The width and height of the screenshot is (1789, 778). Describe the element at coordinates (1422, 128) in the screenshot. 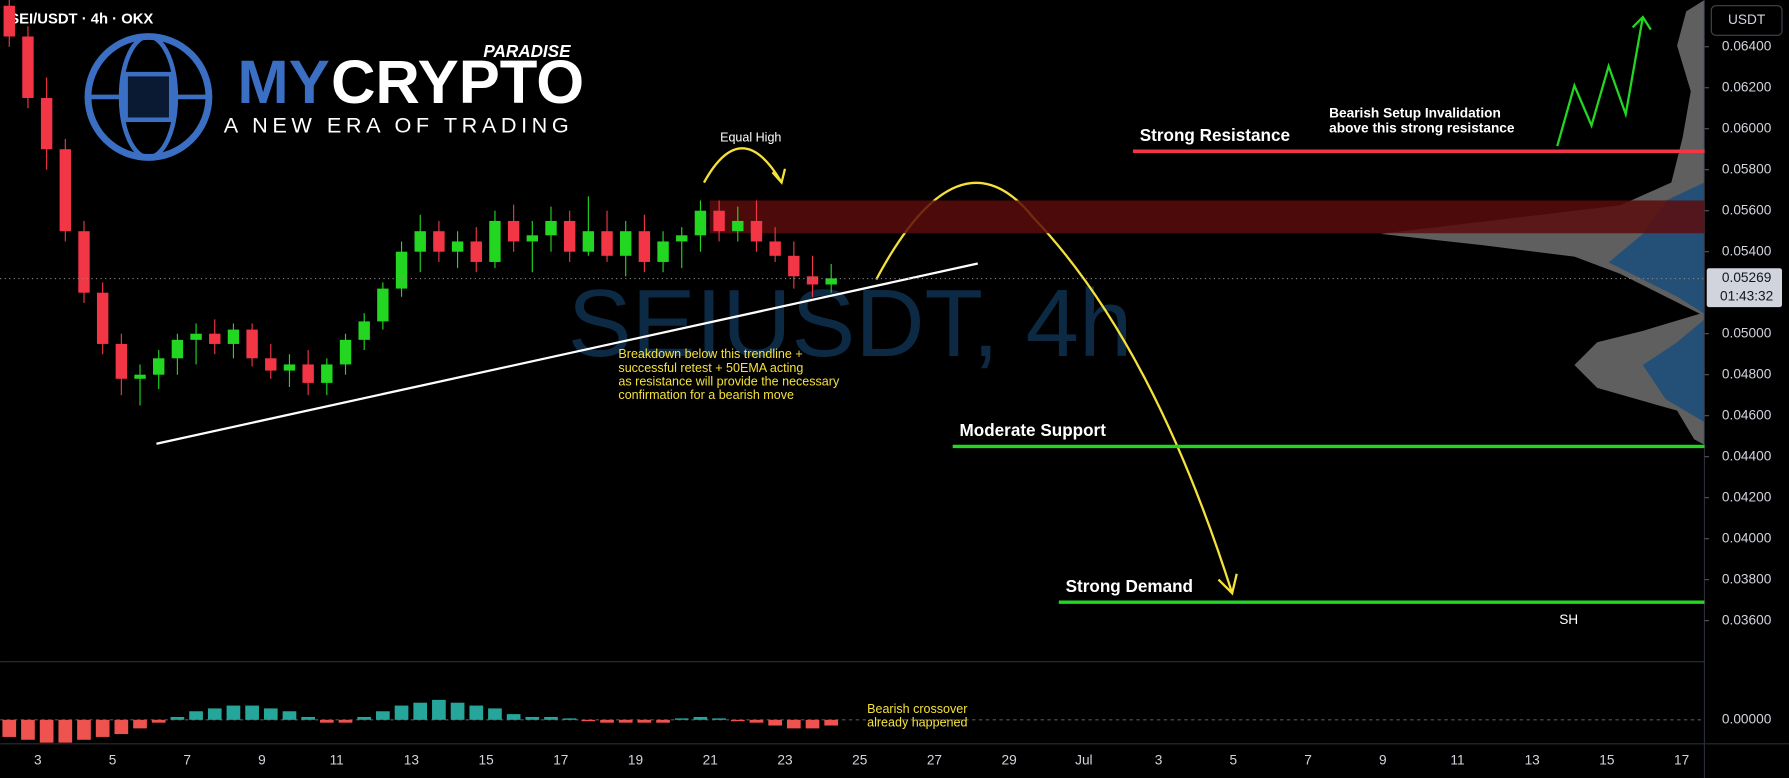

I see `annotation: above this strong resistance` at that location.